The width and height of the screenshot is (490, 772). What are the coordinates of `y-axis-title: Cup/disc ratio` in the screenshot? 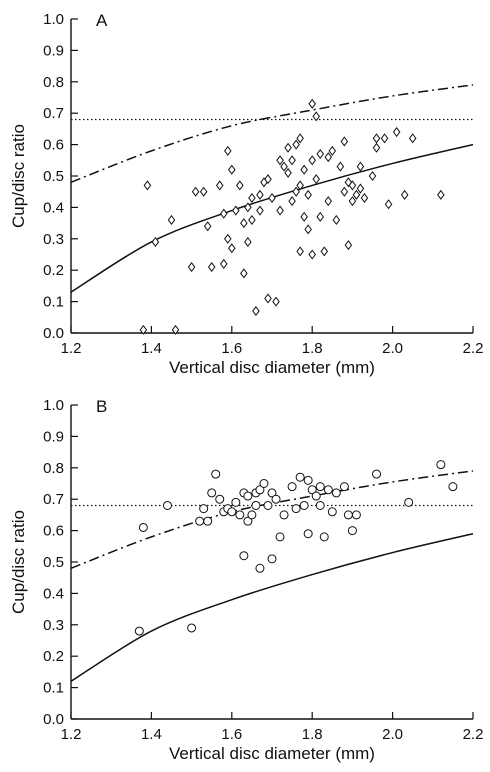 It's located at (18, 176).